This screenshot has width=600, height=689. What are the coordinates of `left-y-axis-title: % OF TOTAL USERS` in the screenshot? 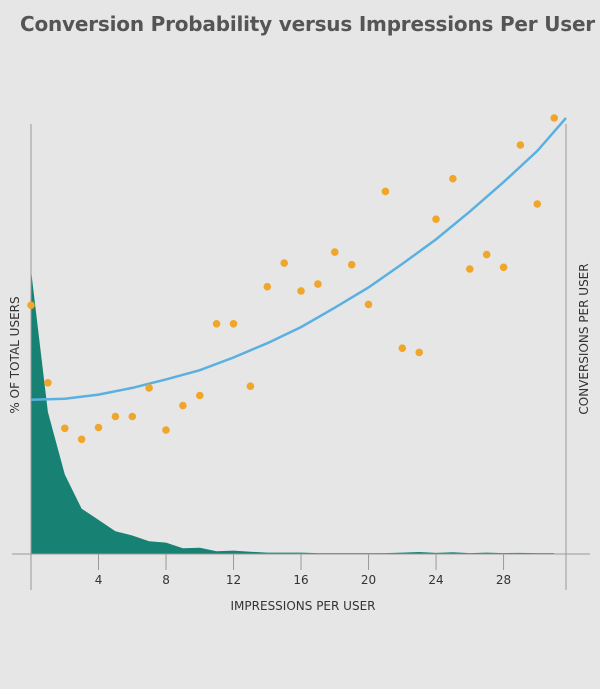 It's located at (15, 354).